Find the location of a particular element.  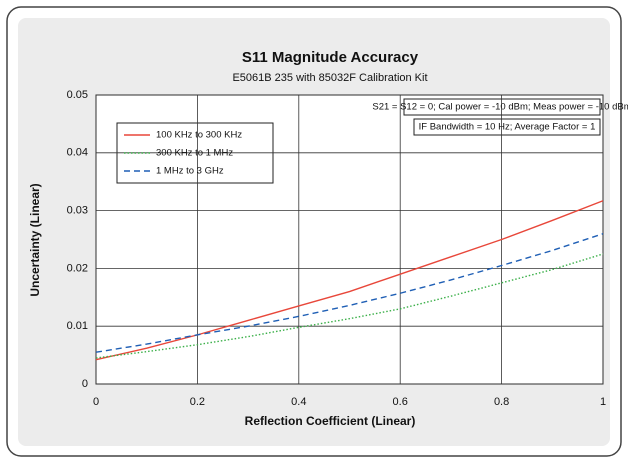

y-tick-label: 0.01 is located at coordinates (77, 326).